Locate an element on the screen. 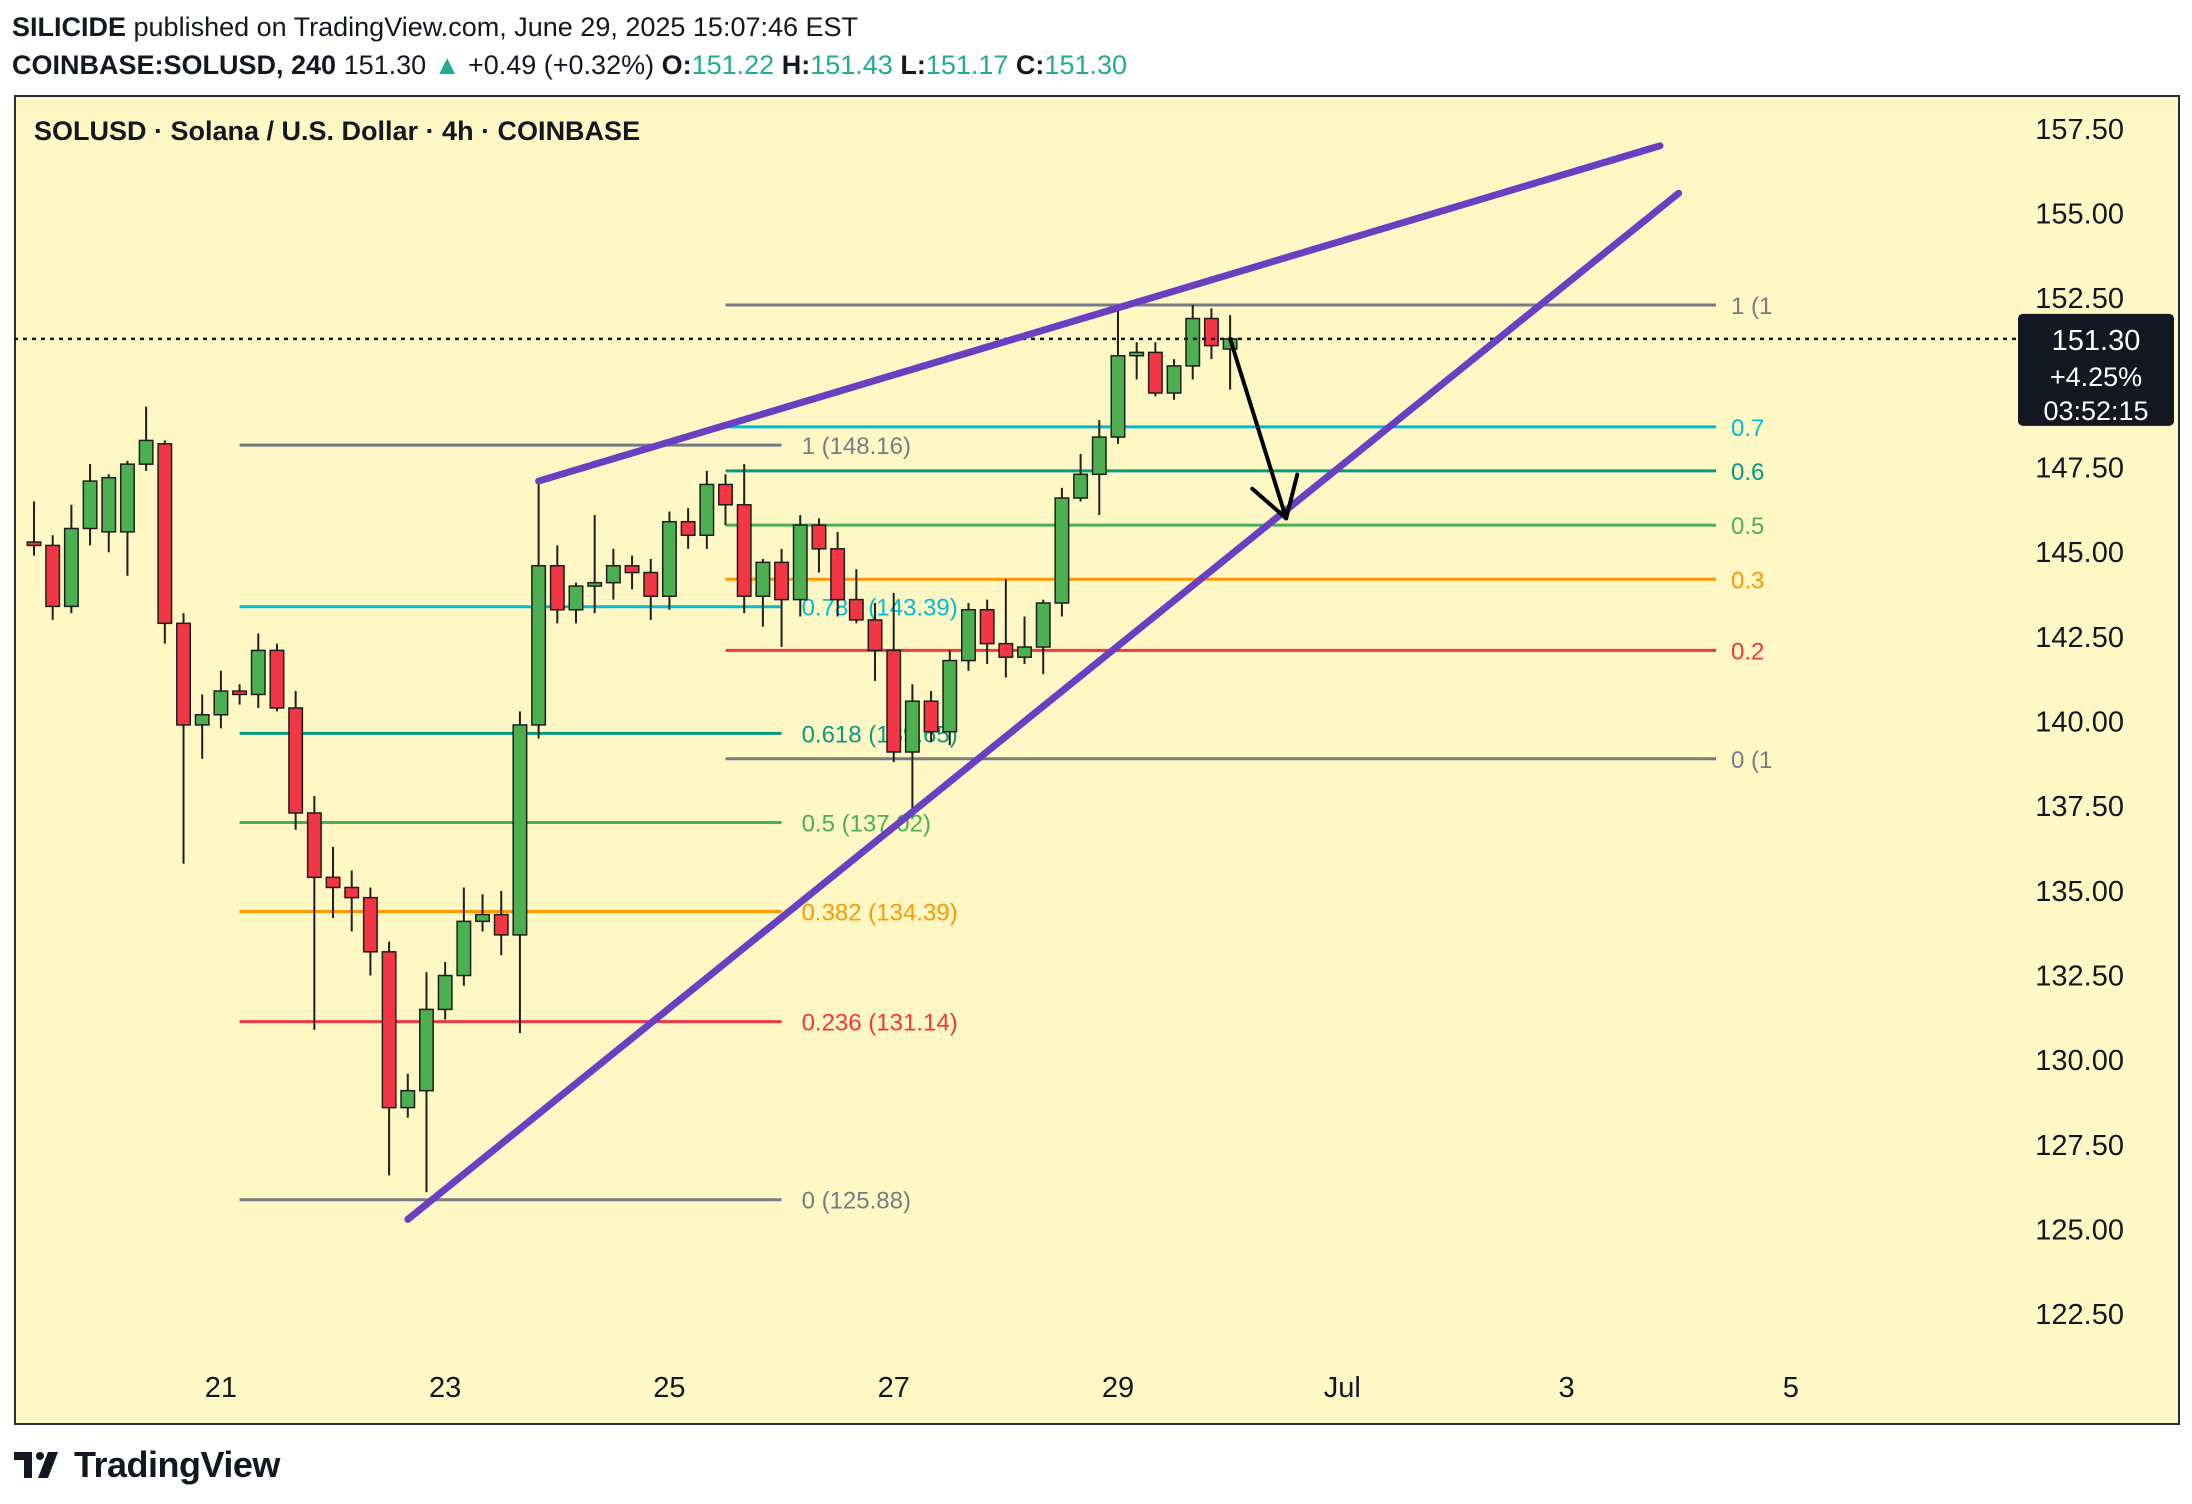 This screenshot has width=2192, height=1504. close-label: C: is located at coordinates (1030, 65).